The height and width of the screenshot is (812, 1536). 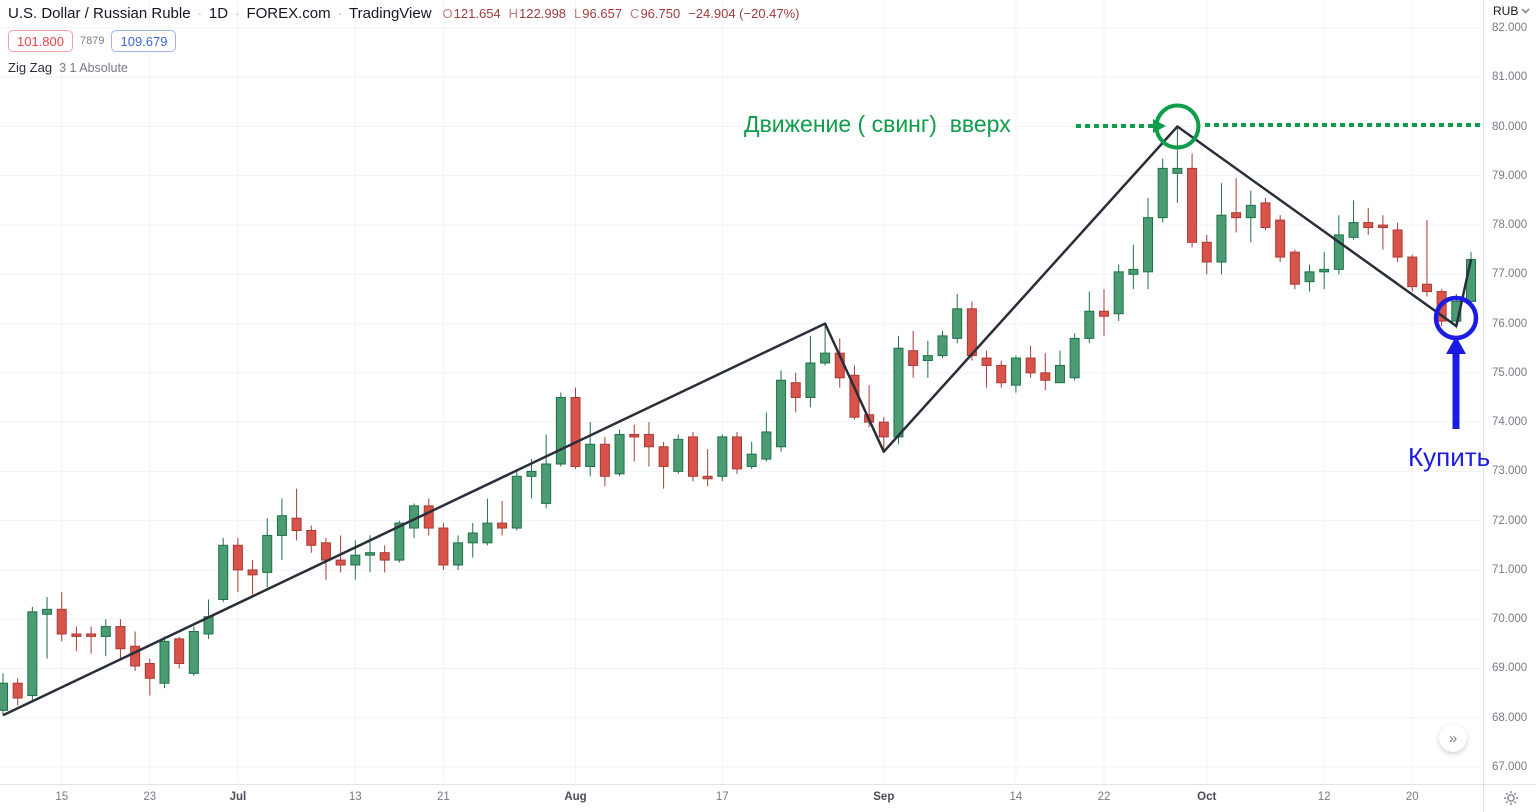 What do you see at coordinates (1511, 798) in the screenshot?
I see `axis-settings-gear-icon` at bounding box center [1511, 798].